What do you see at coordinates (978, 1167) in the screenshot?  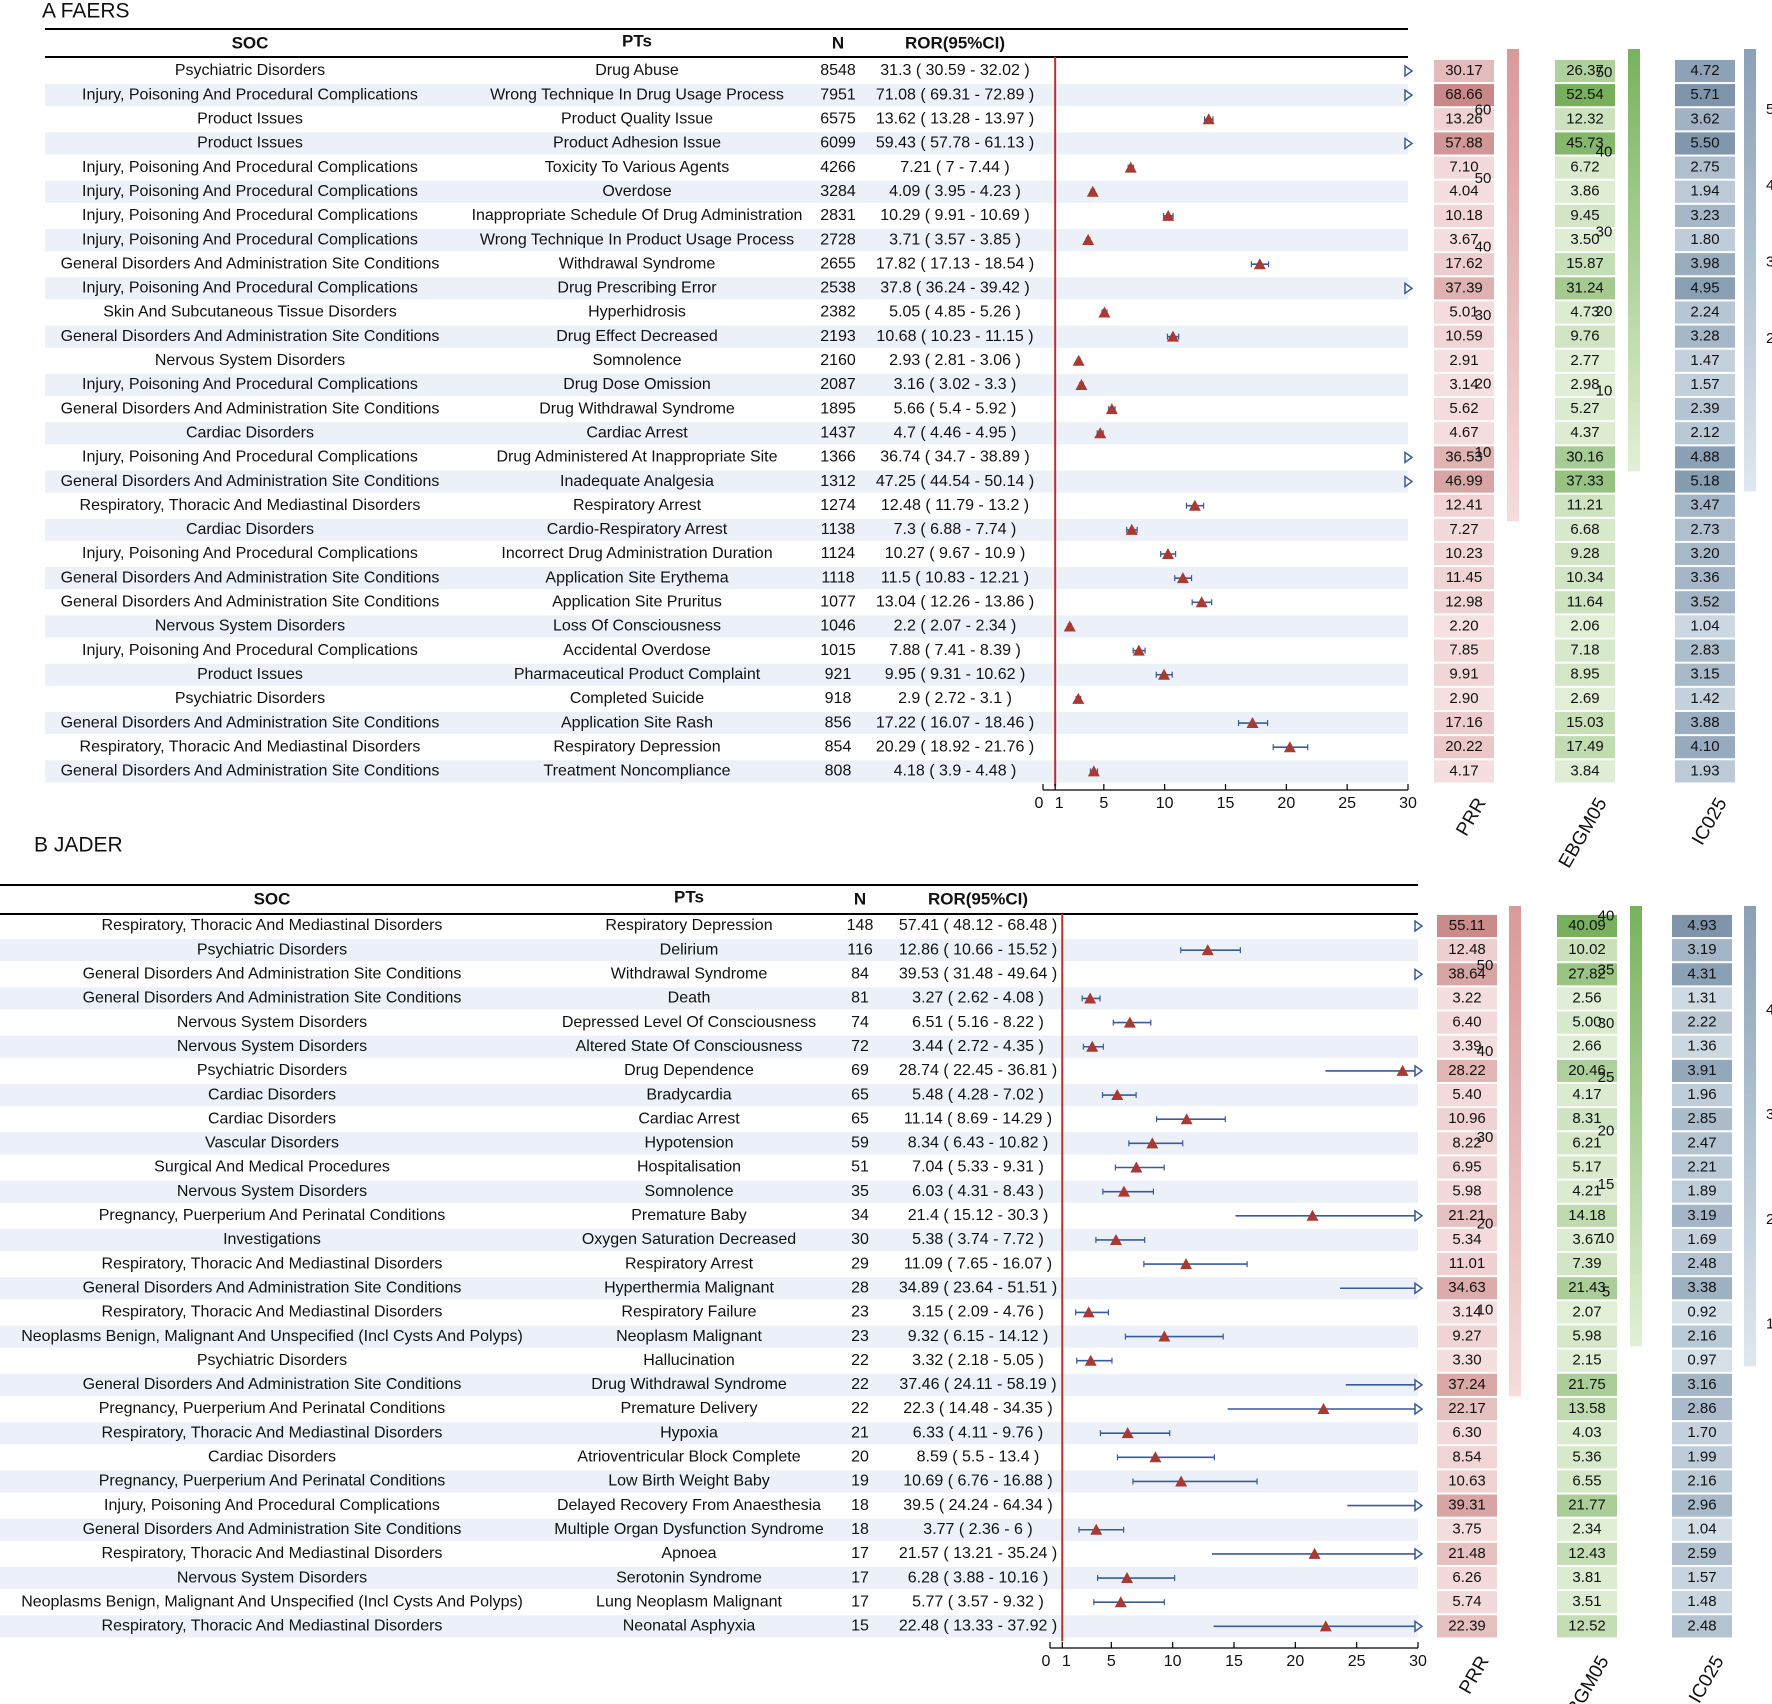 I see `ror-ci-cell: 7.04 ( 5.33 - 9.31 )` at bounding box center [978, 1167].